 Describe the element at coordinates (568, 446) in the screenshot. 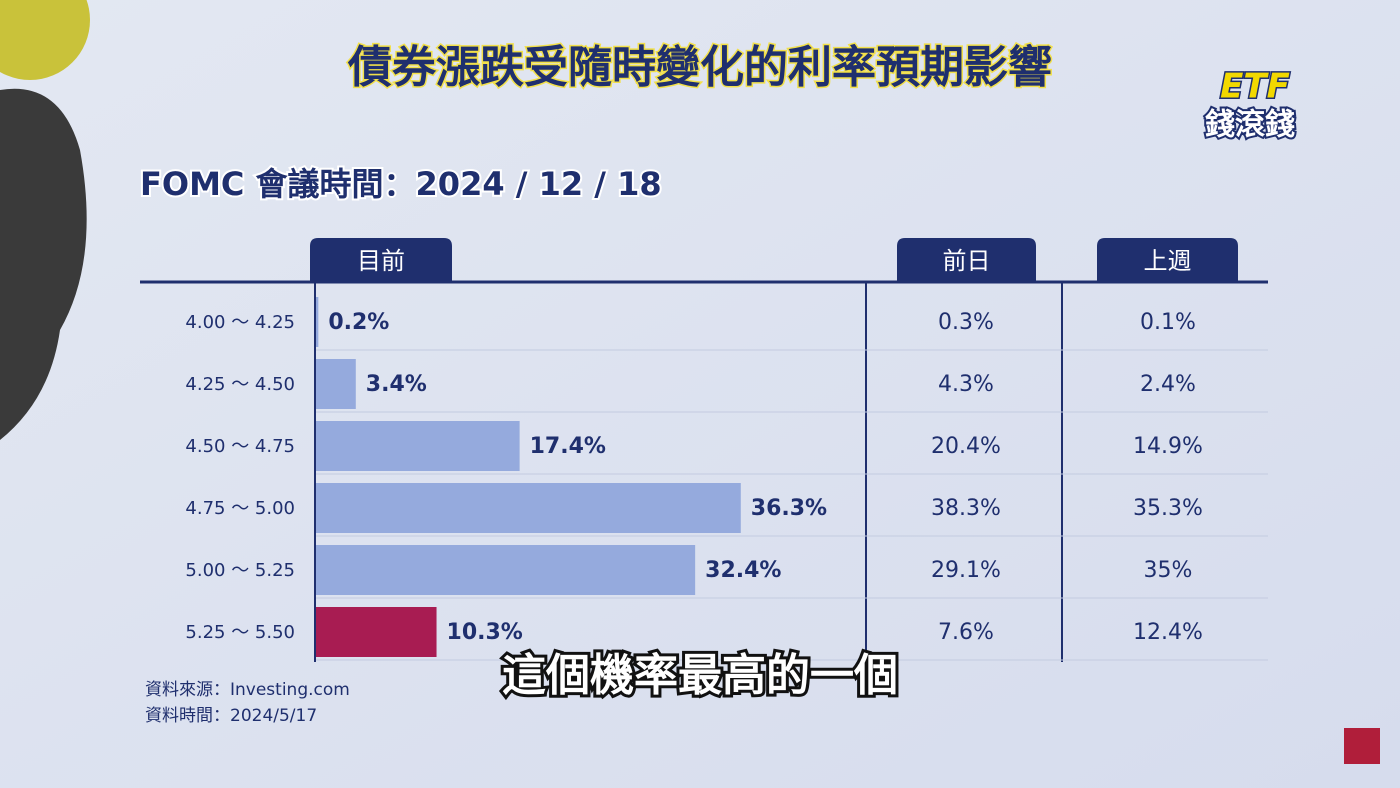

I see `data-label: 17.4%` at that location.